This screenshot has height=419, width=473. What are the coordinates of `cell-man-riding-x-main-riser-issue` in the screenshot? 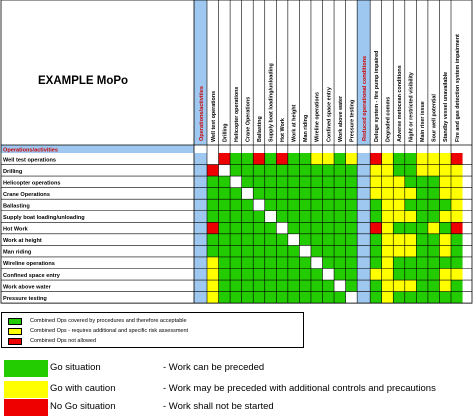 It's located at (422, 251).